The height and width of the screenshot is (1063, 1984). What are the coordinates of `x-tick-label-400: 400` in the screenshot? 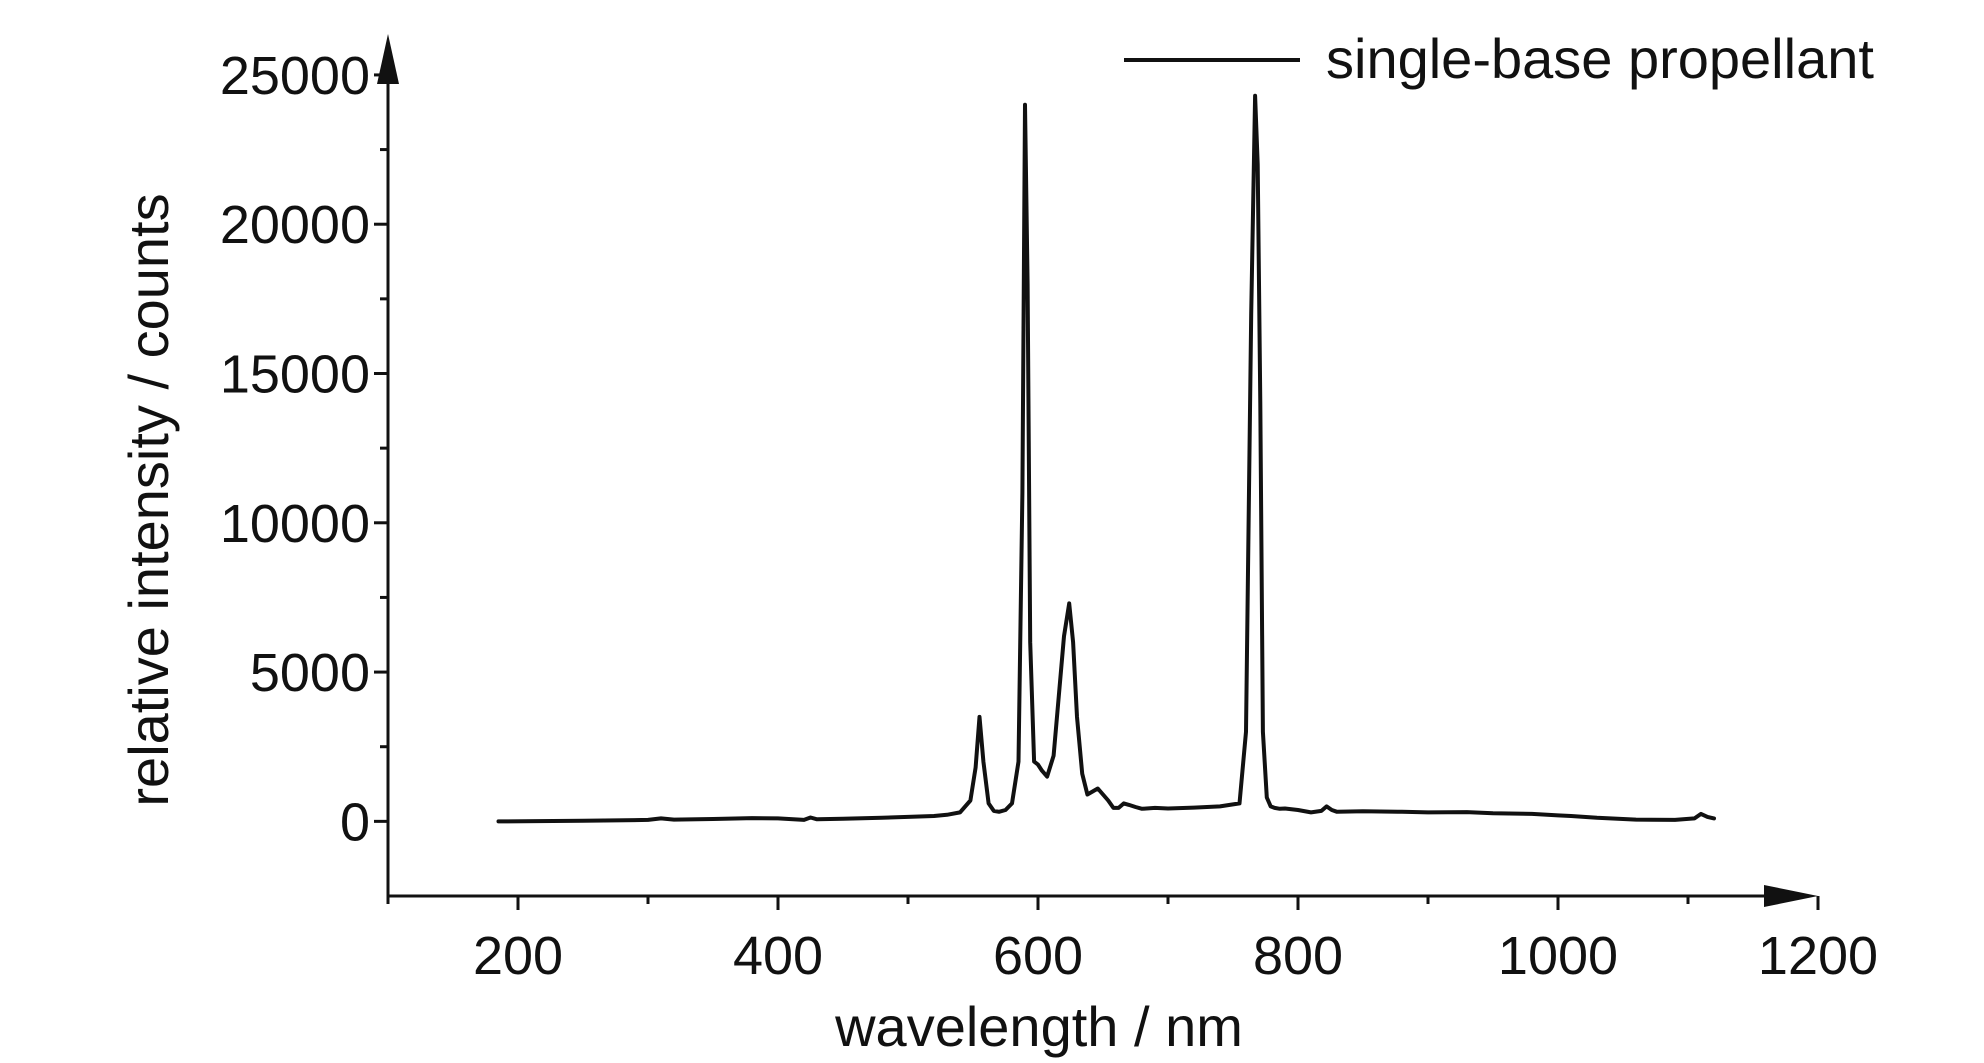 It's located at (778, 956).